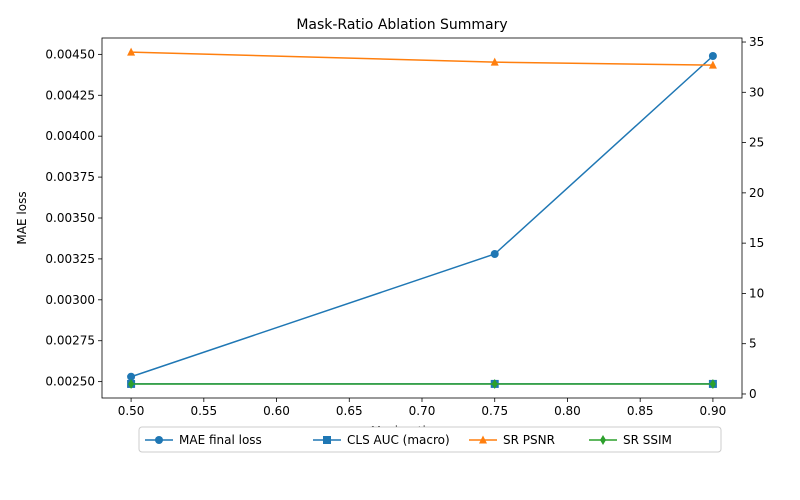 This screenshot has width=800, height=500. I want to click on chart-title: Mask-Ratio Ablation Summary, so click(401, 25).